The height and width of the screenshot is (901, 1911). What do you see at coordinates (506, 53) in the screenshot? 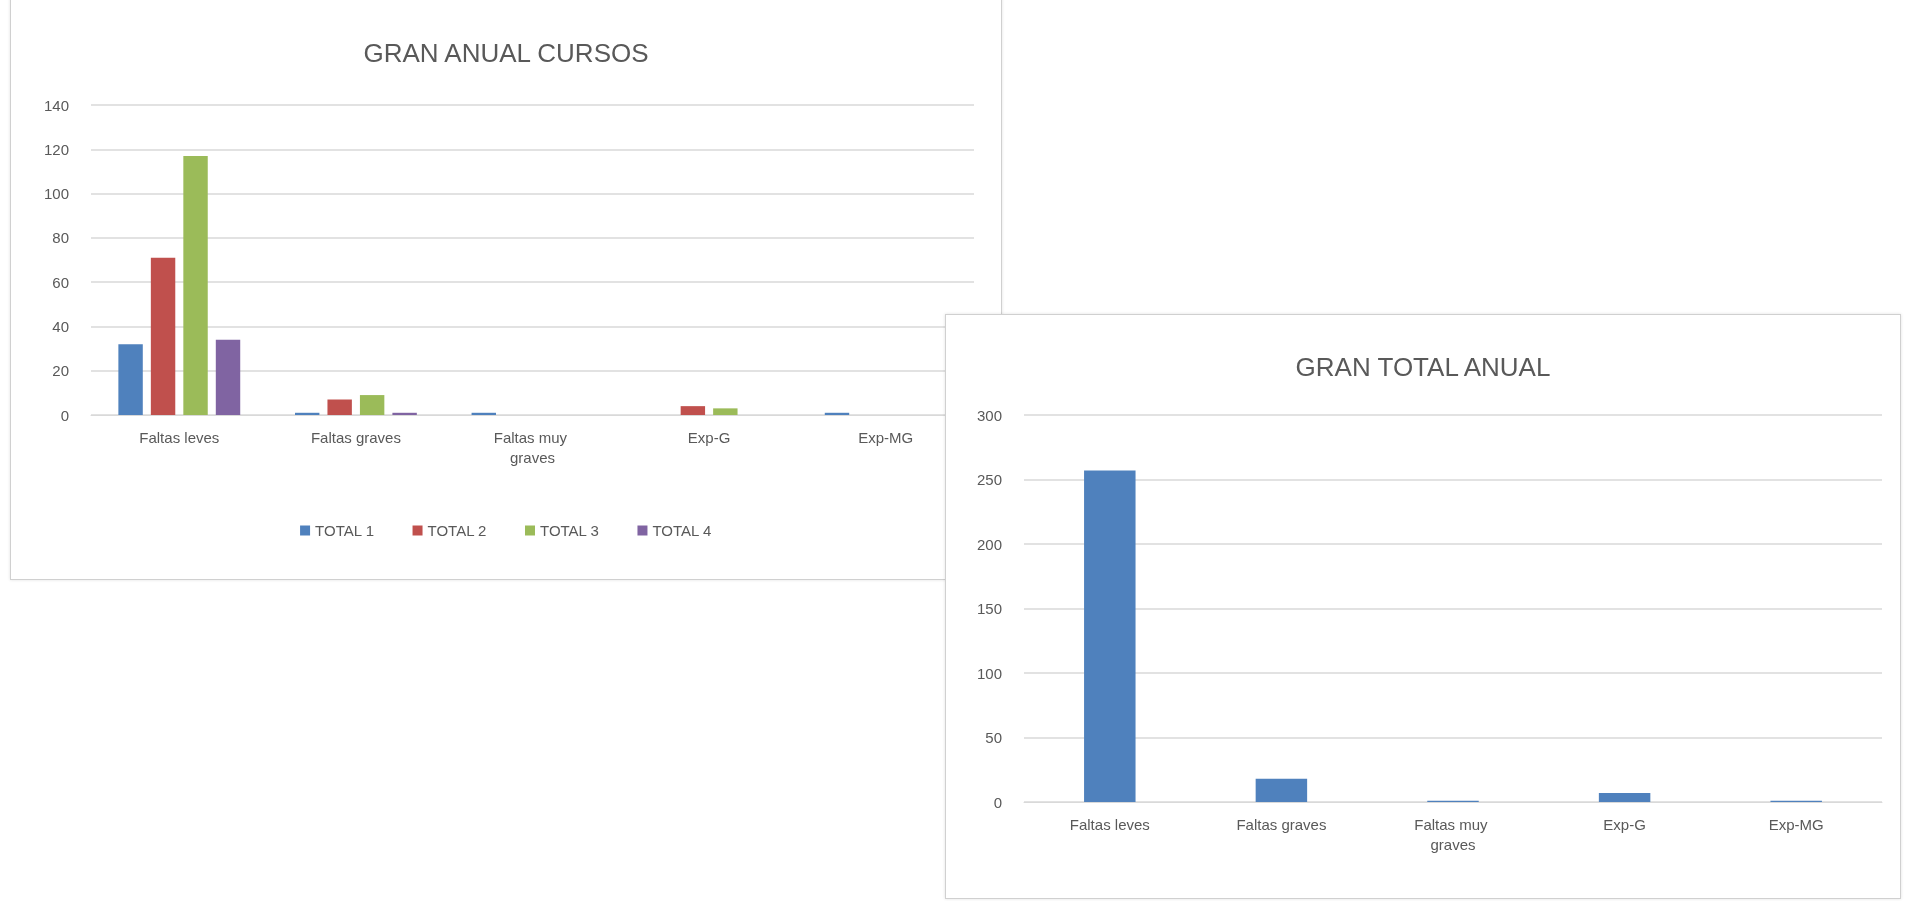
I see `chart-title: GRAN ANUAL CURSOS` at bounding box center [506, 53].